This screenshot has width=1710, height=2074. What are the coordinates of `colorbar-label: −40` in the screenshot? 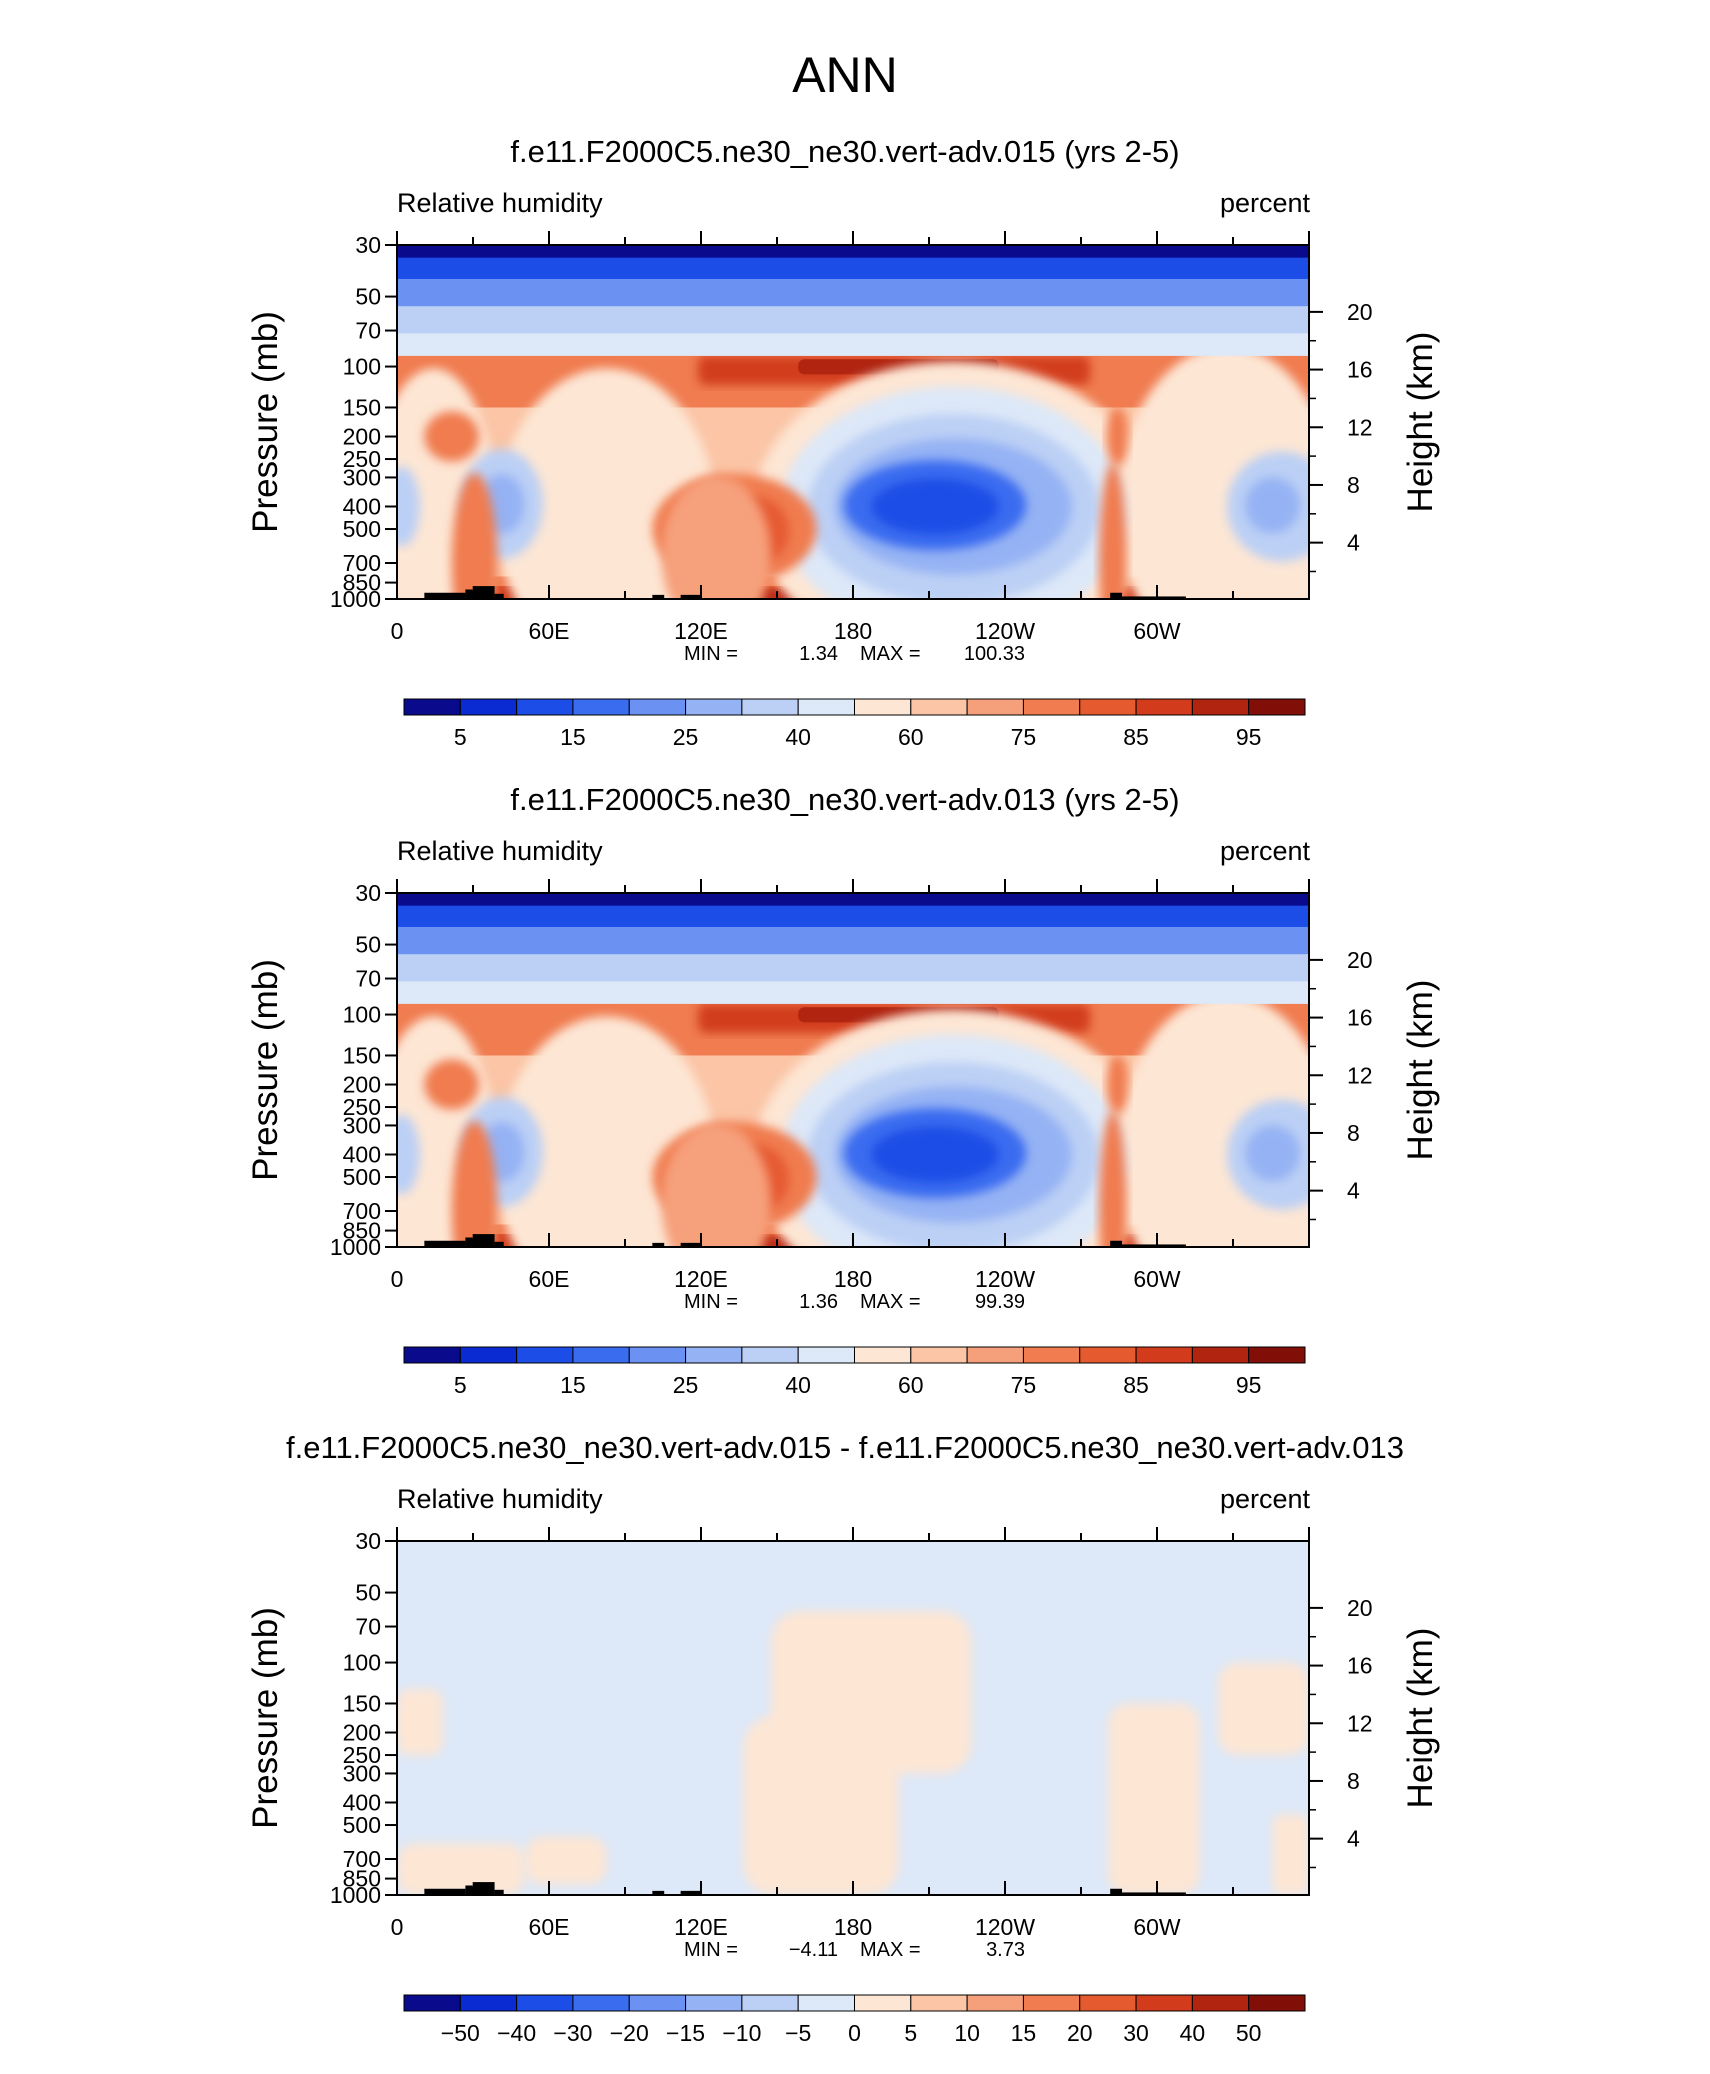 It's located at (516, 2033).